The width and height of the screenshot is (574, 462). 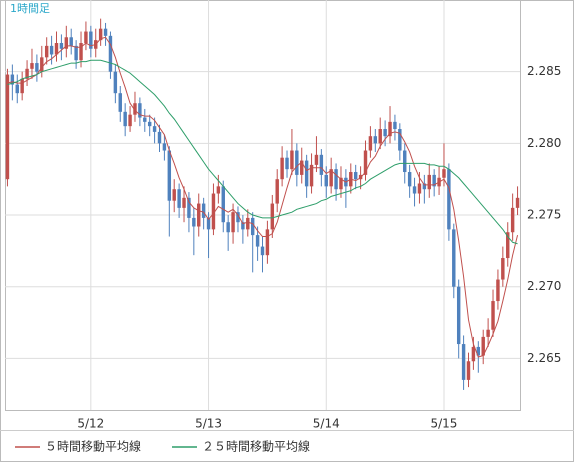 What do you see at coordinates (544, 215) in the screenshot?
I see `y-tick-label: 2.275` at bounding box center [544, 215].